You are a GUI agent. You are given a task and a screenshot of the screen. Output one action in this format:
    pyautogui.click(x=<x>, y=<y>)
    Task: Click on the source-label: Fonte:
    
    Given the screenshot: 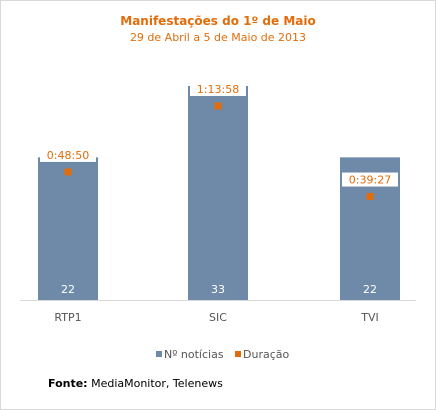 What is the action you would take?
    pyautogui.click(x=68, y=383)
    